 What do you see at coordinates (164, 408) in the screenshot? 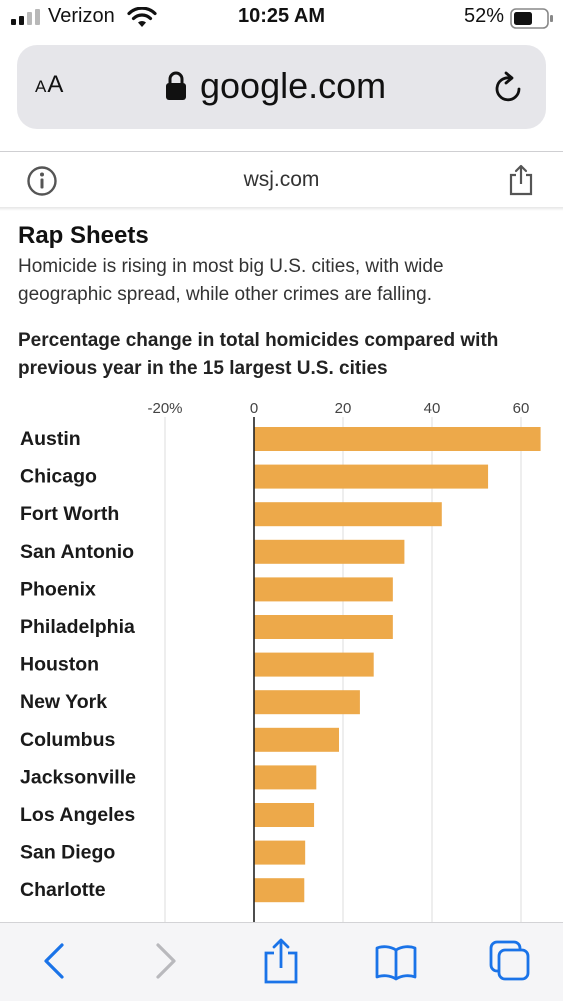
I see `x-tick-label: -20%` at bounding box center [164, 408].